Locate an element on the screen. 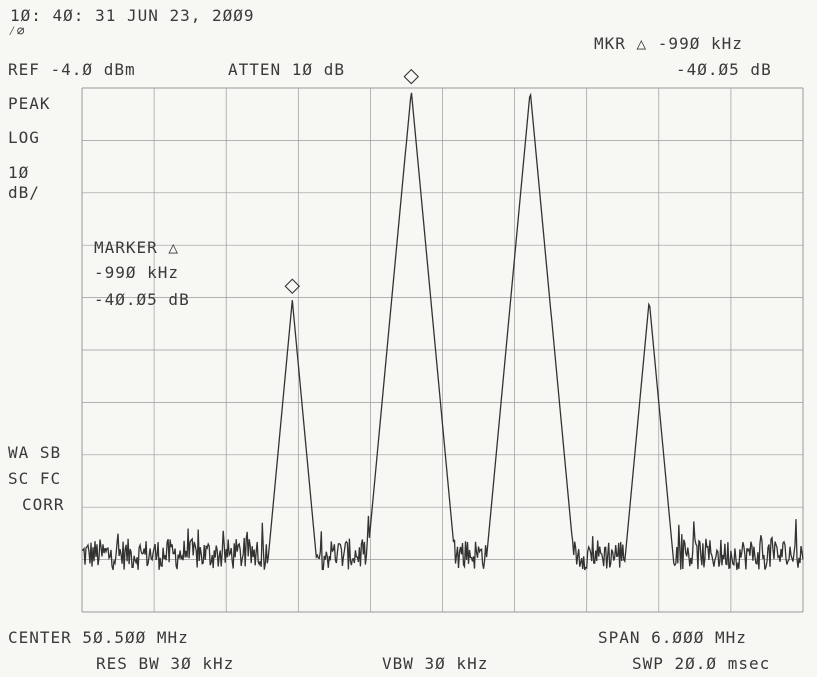 The width and height of the screenshot is (817, 677). status-wa-sb: WA SB is located at coordinates (35, 452).